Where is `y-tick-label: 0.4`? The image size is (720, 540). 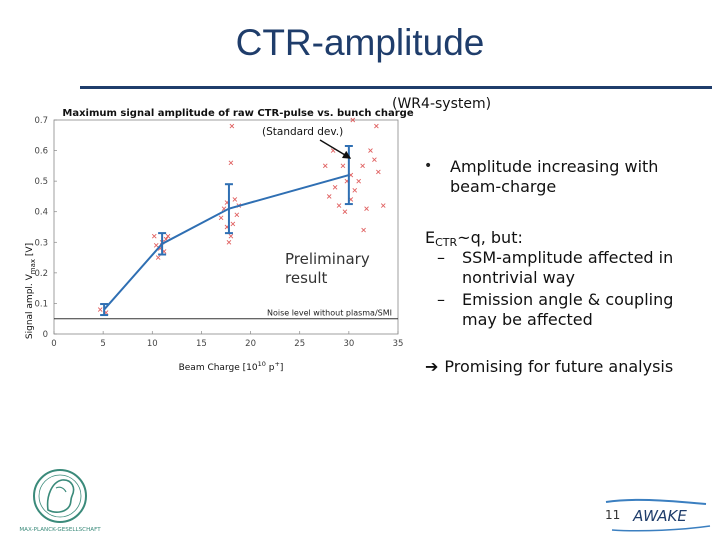
y-tick-label: 0.4 is located at coordinates (41, 213).